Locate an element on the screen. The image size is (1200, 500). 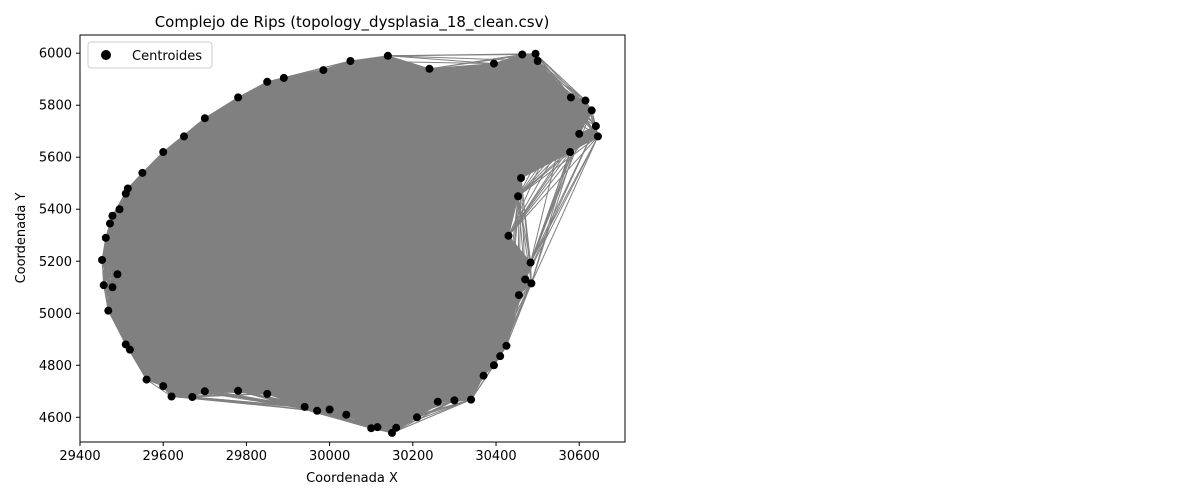
y-tick-label: 5000 is located at coordinates (55, 314).